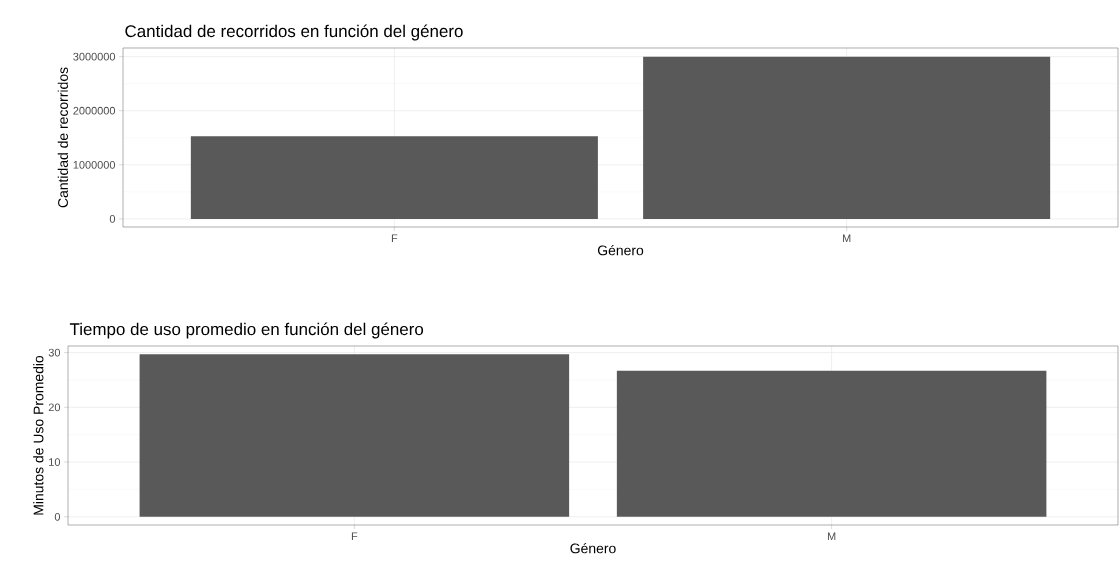  Describe the element at coordinates (294, 32) in the screenshot. I see `chart-title: Cantidad de recorridos en función del género` at that location.